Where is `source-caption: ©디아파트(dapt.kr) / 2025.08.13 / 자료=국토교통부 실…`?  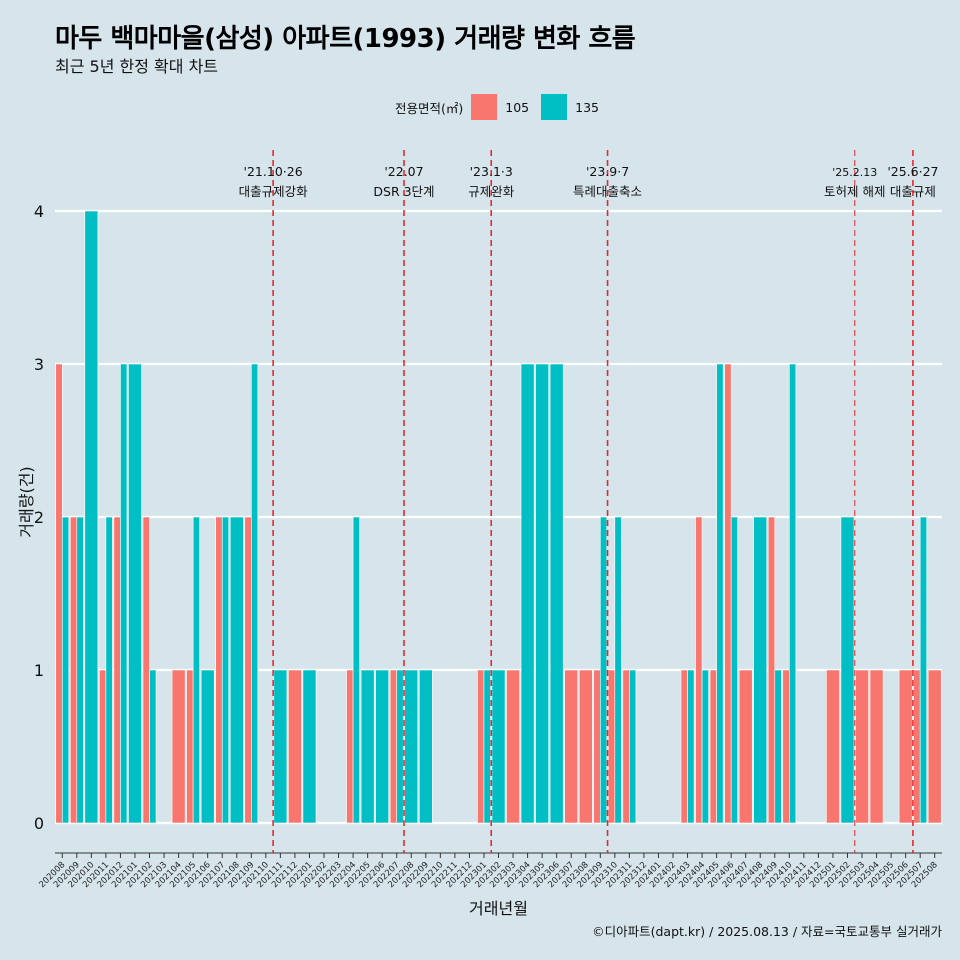
source-caption: ©디아파트(dapt.kr) / 2025.08.13 / 자료=국토교통부 실… is located at coordinates (767, 931).